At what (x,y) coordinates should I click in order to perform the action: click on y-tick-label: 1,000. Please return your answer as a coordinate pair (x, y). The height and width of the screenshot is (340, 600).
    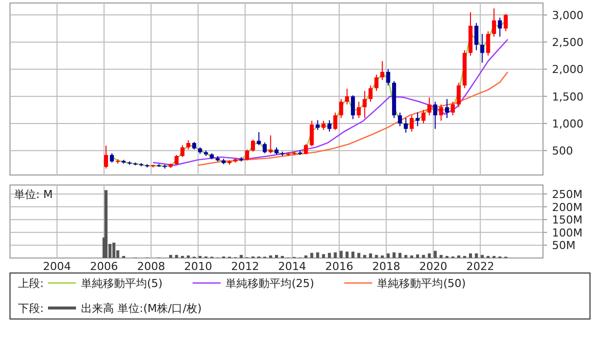
    Looking at the image, I should click on (568, 123).